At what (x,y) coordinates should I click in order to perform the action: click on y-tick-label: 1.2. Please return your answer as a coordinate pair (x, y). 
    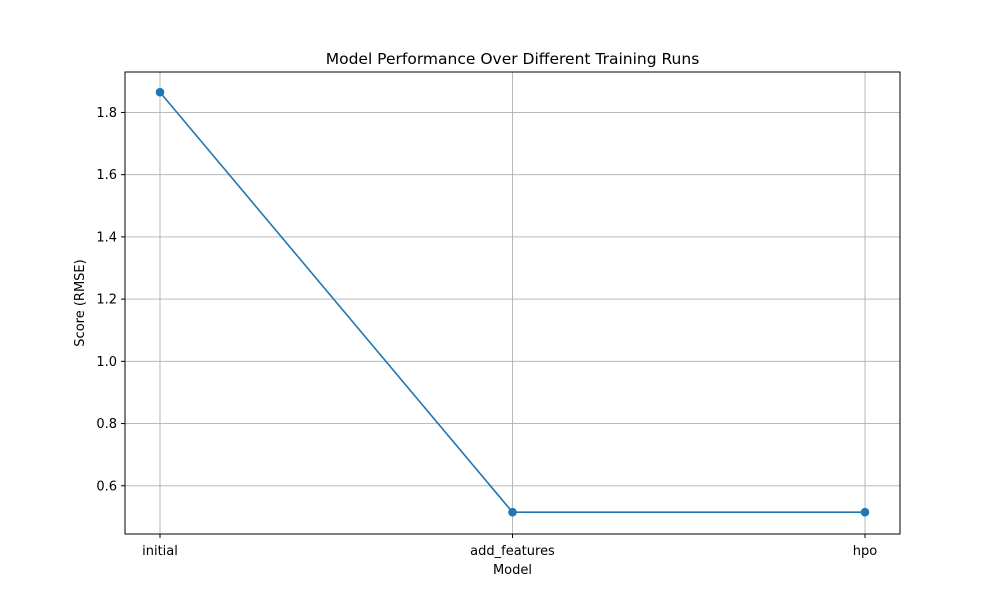
    Looking at the image, I should click on (106, 300).